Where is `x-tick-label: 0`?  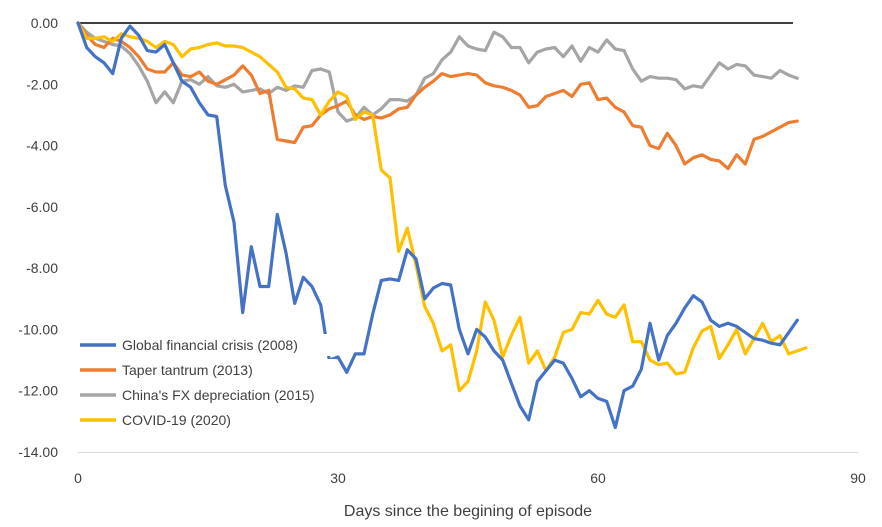 x-tick-label: 0 is located at coordinates (78, 478).